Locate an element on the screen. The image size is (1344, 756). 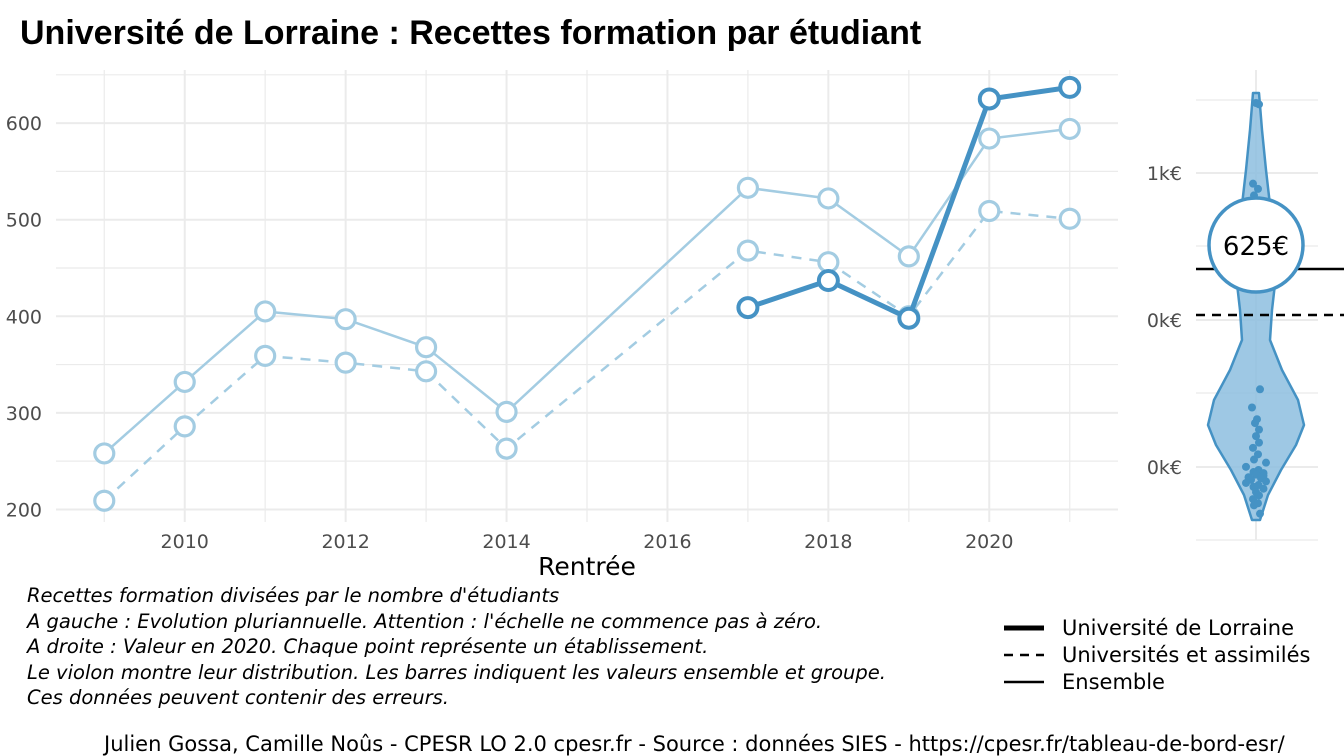
legend-item: Universités et assimilés is located at coordinates (1157, 654).